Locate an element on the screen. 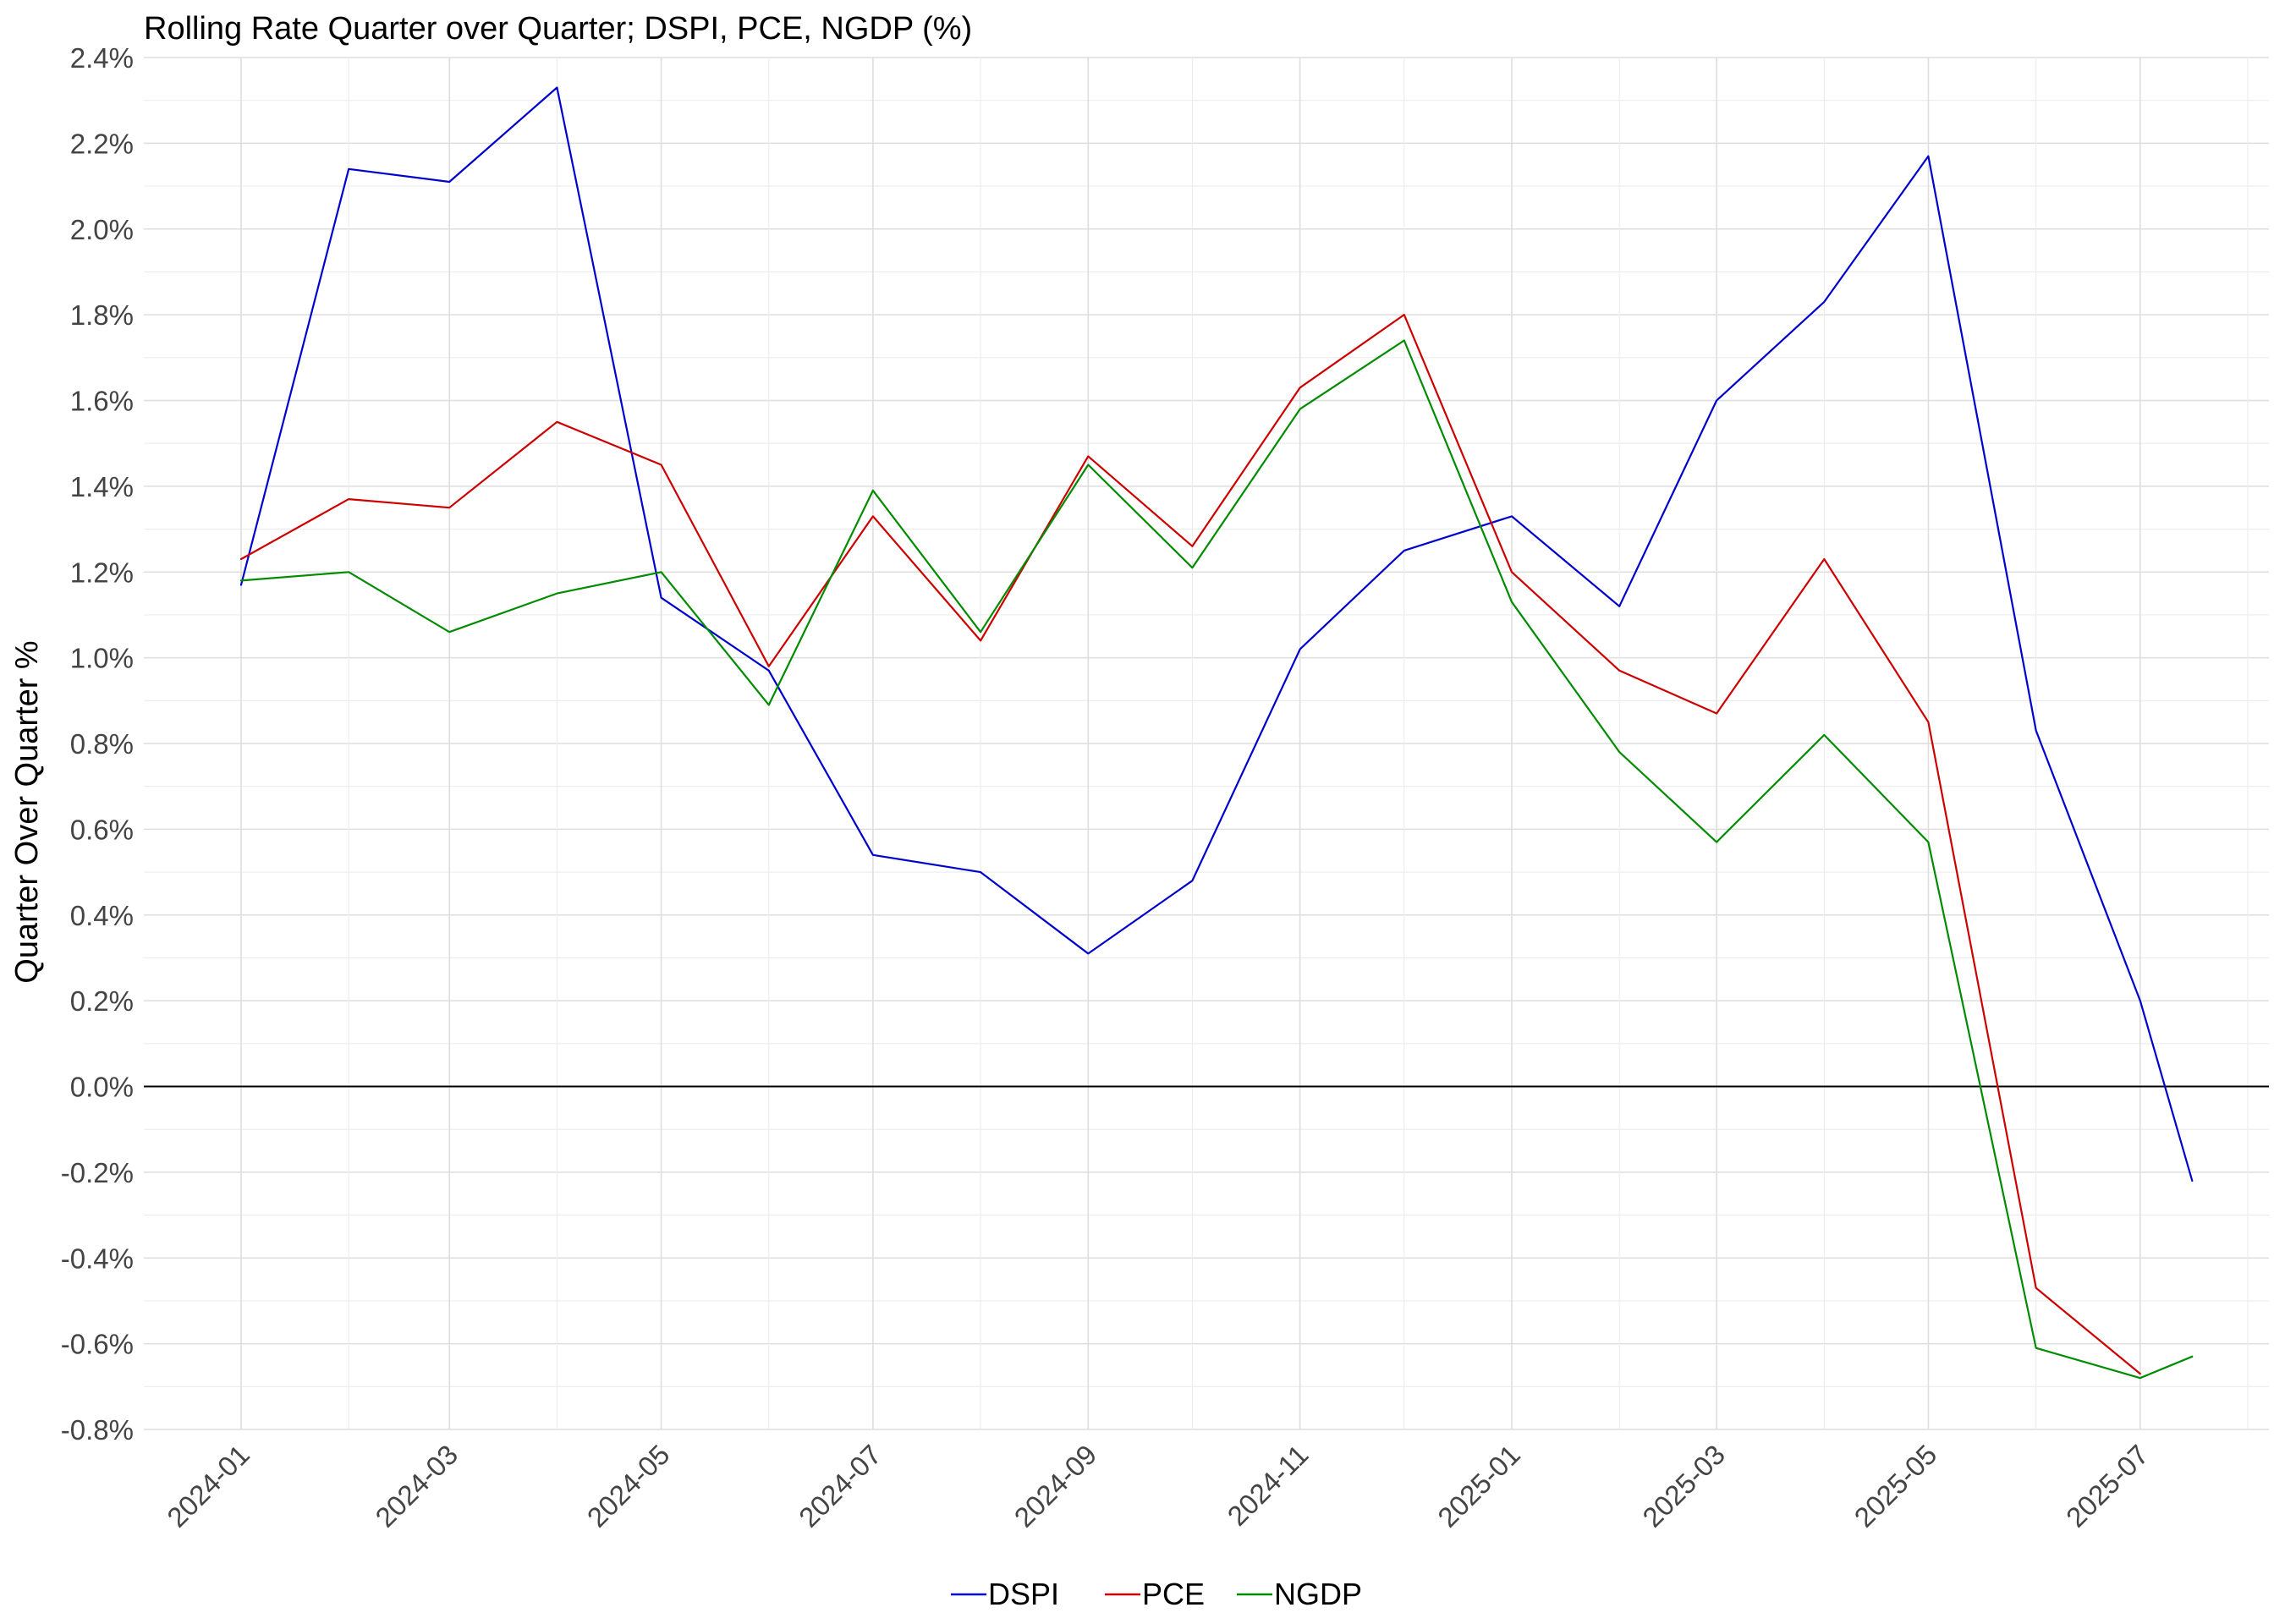 The height and width of the screenshot is (1624, 2274). y-tick-label: -0.6% is located at coordinates (97, 1344).